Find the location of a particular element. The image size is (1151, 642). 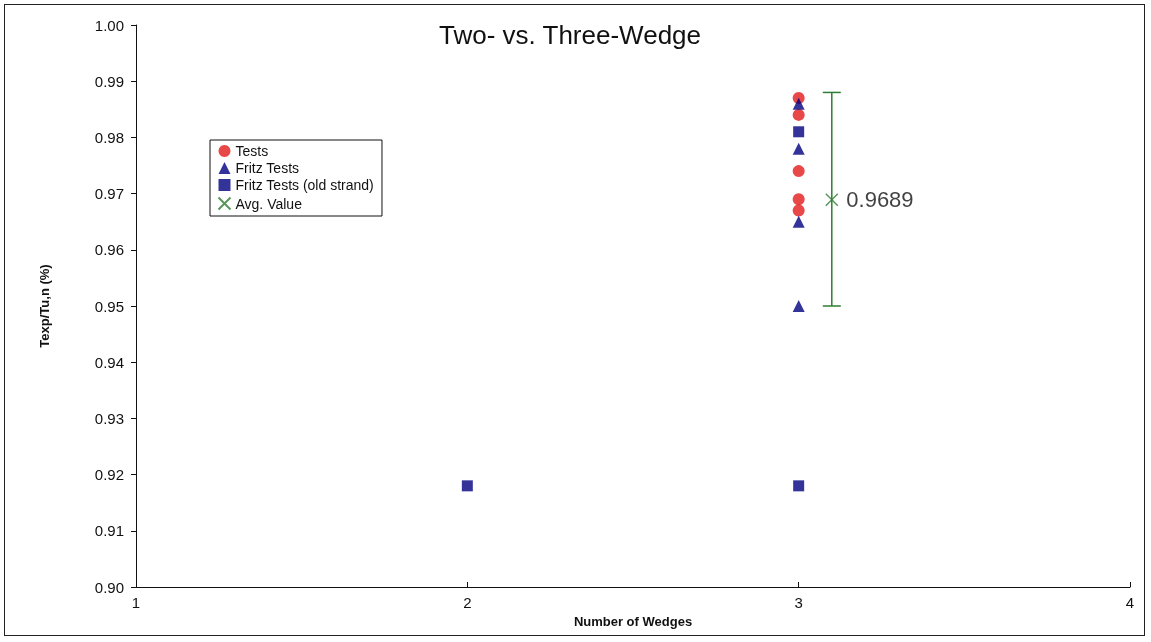

y-tick-label: 0.90 is located at coordinates (109, 587).